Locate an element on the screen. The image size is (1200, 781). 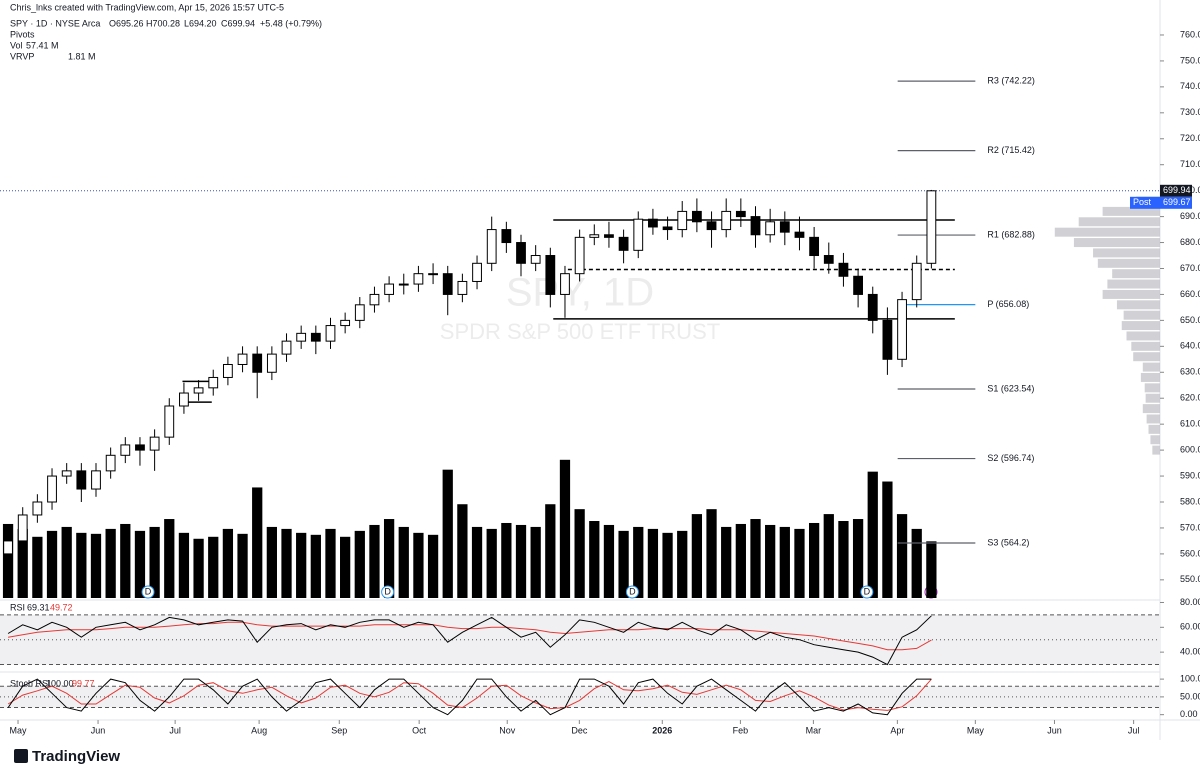
y-tick-label: 100.00 is located at coordinates (1190, 678).